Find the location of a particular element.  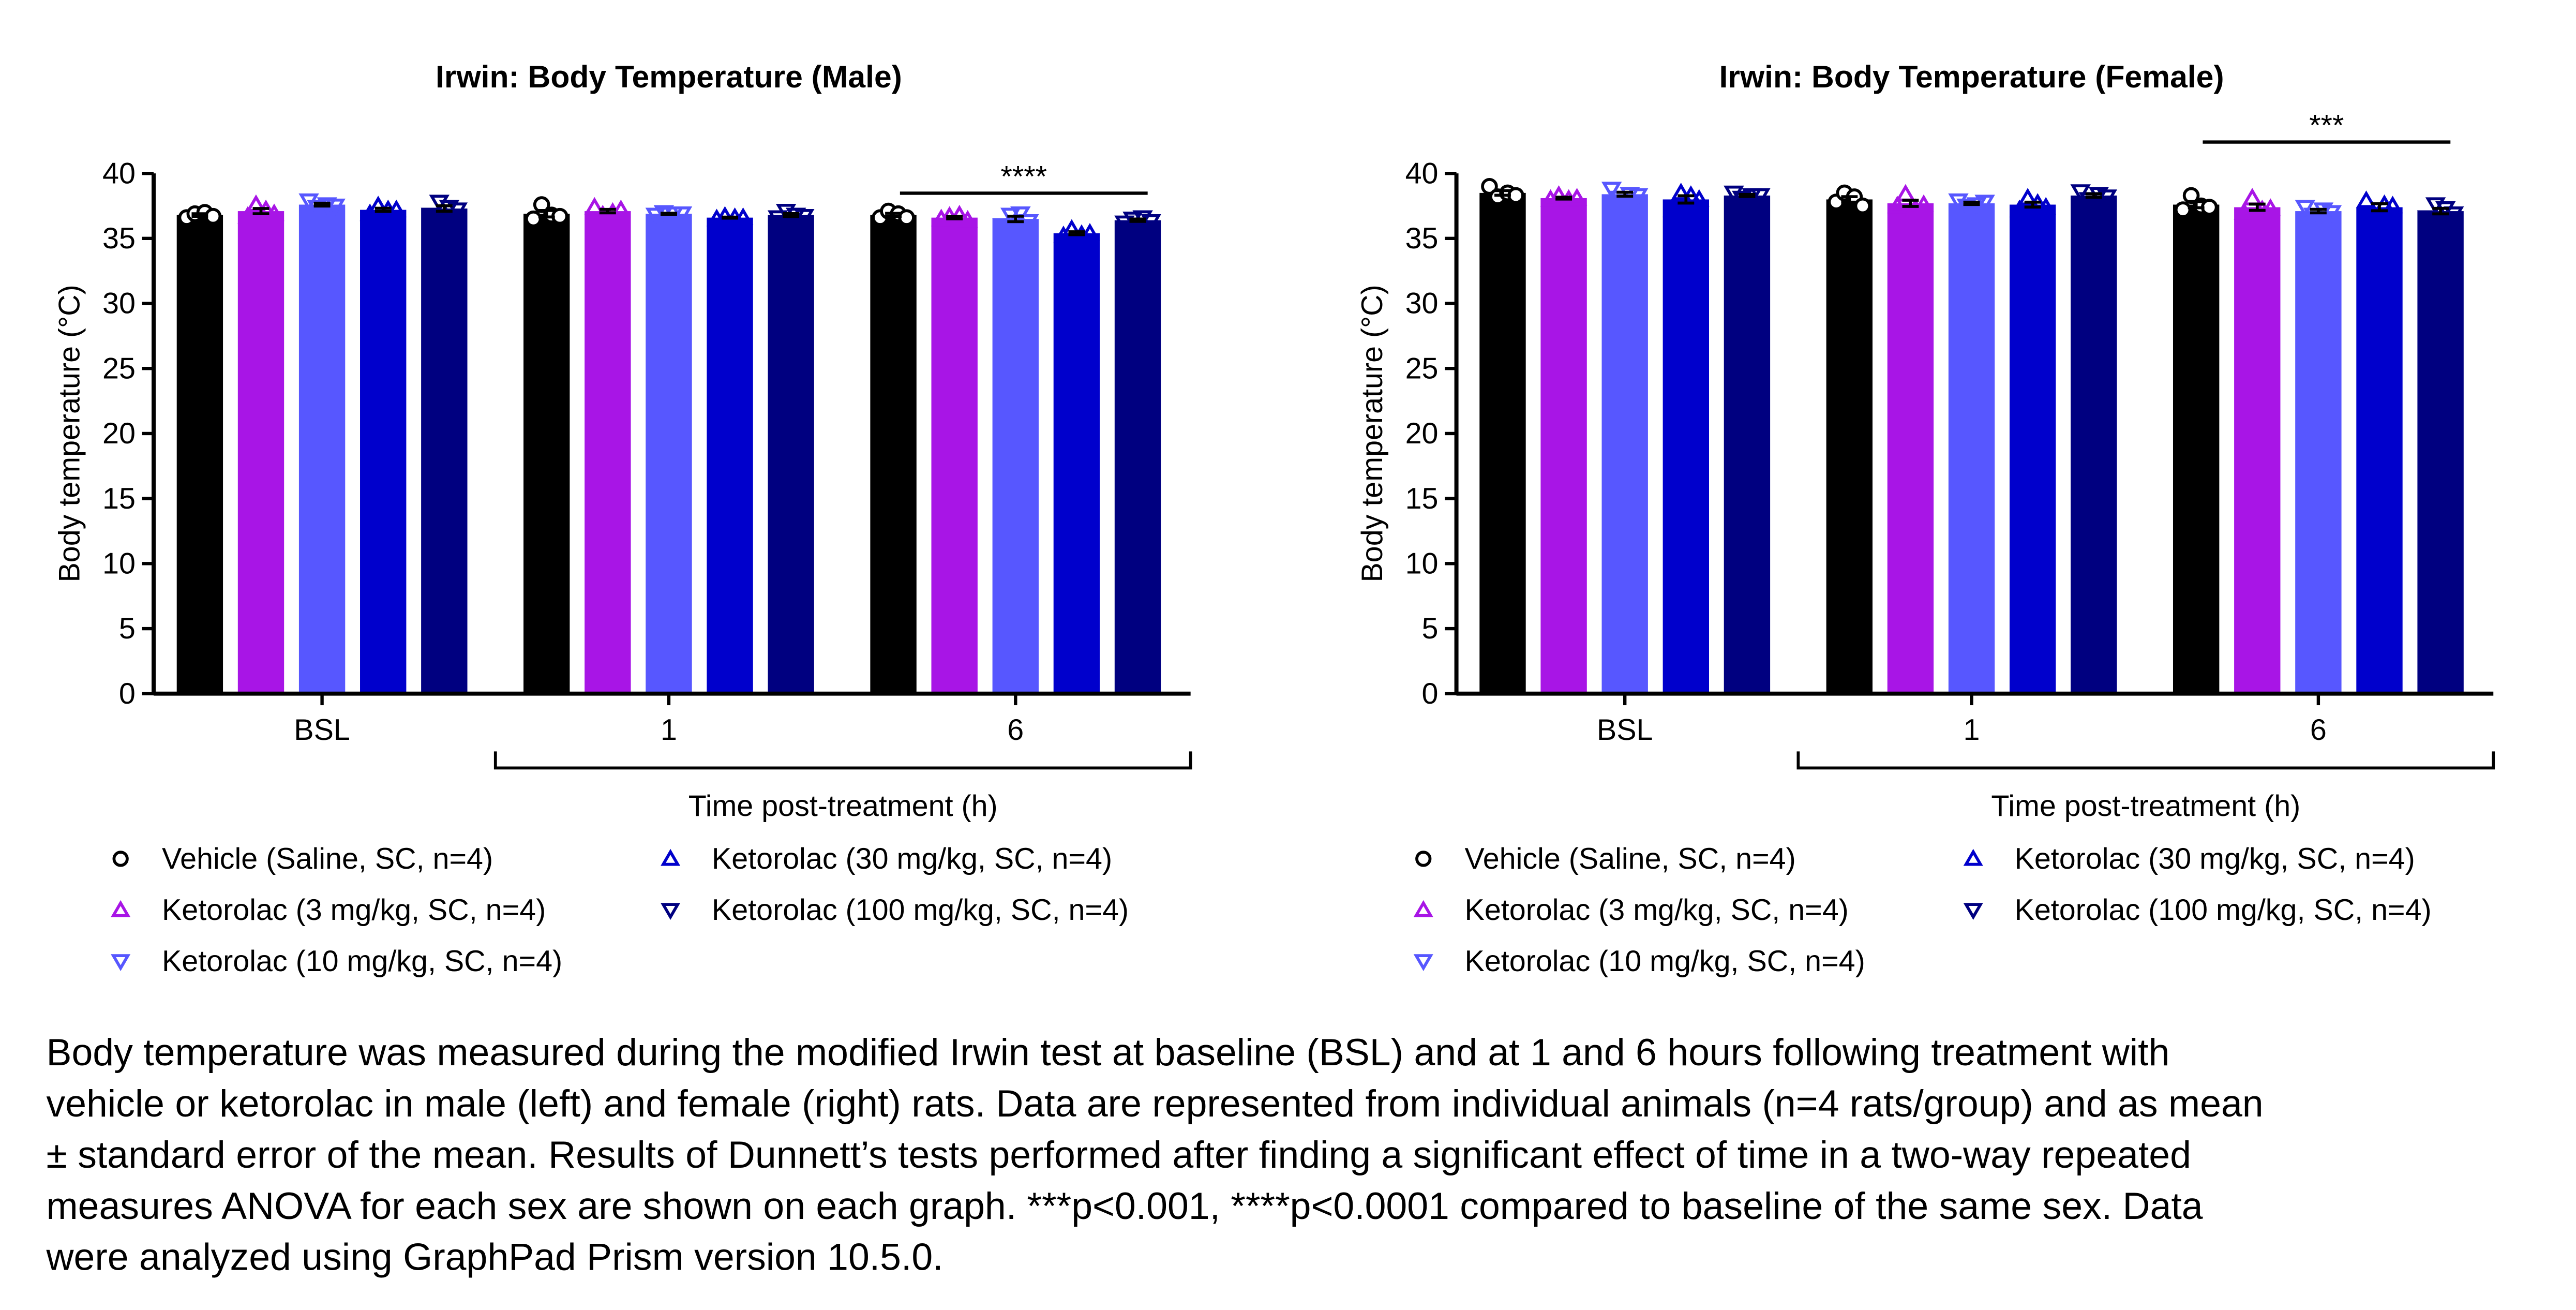

legend-label: Ketorolac (10 mg/kg, SC, n=4) is located at coordinates (1665, 962).